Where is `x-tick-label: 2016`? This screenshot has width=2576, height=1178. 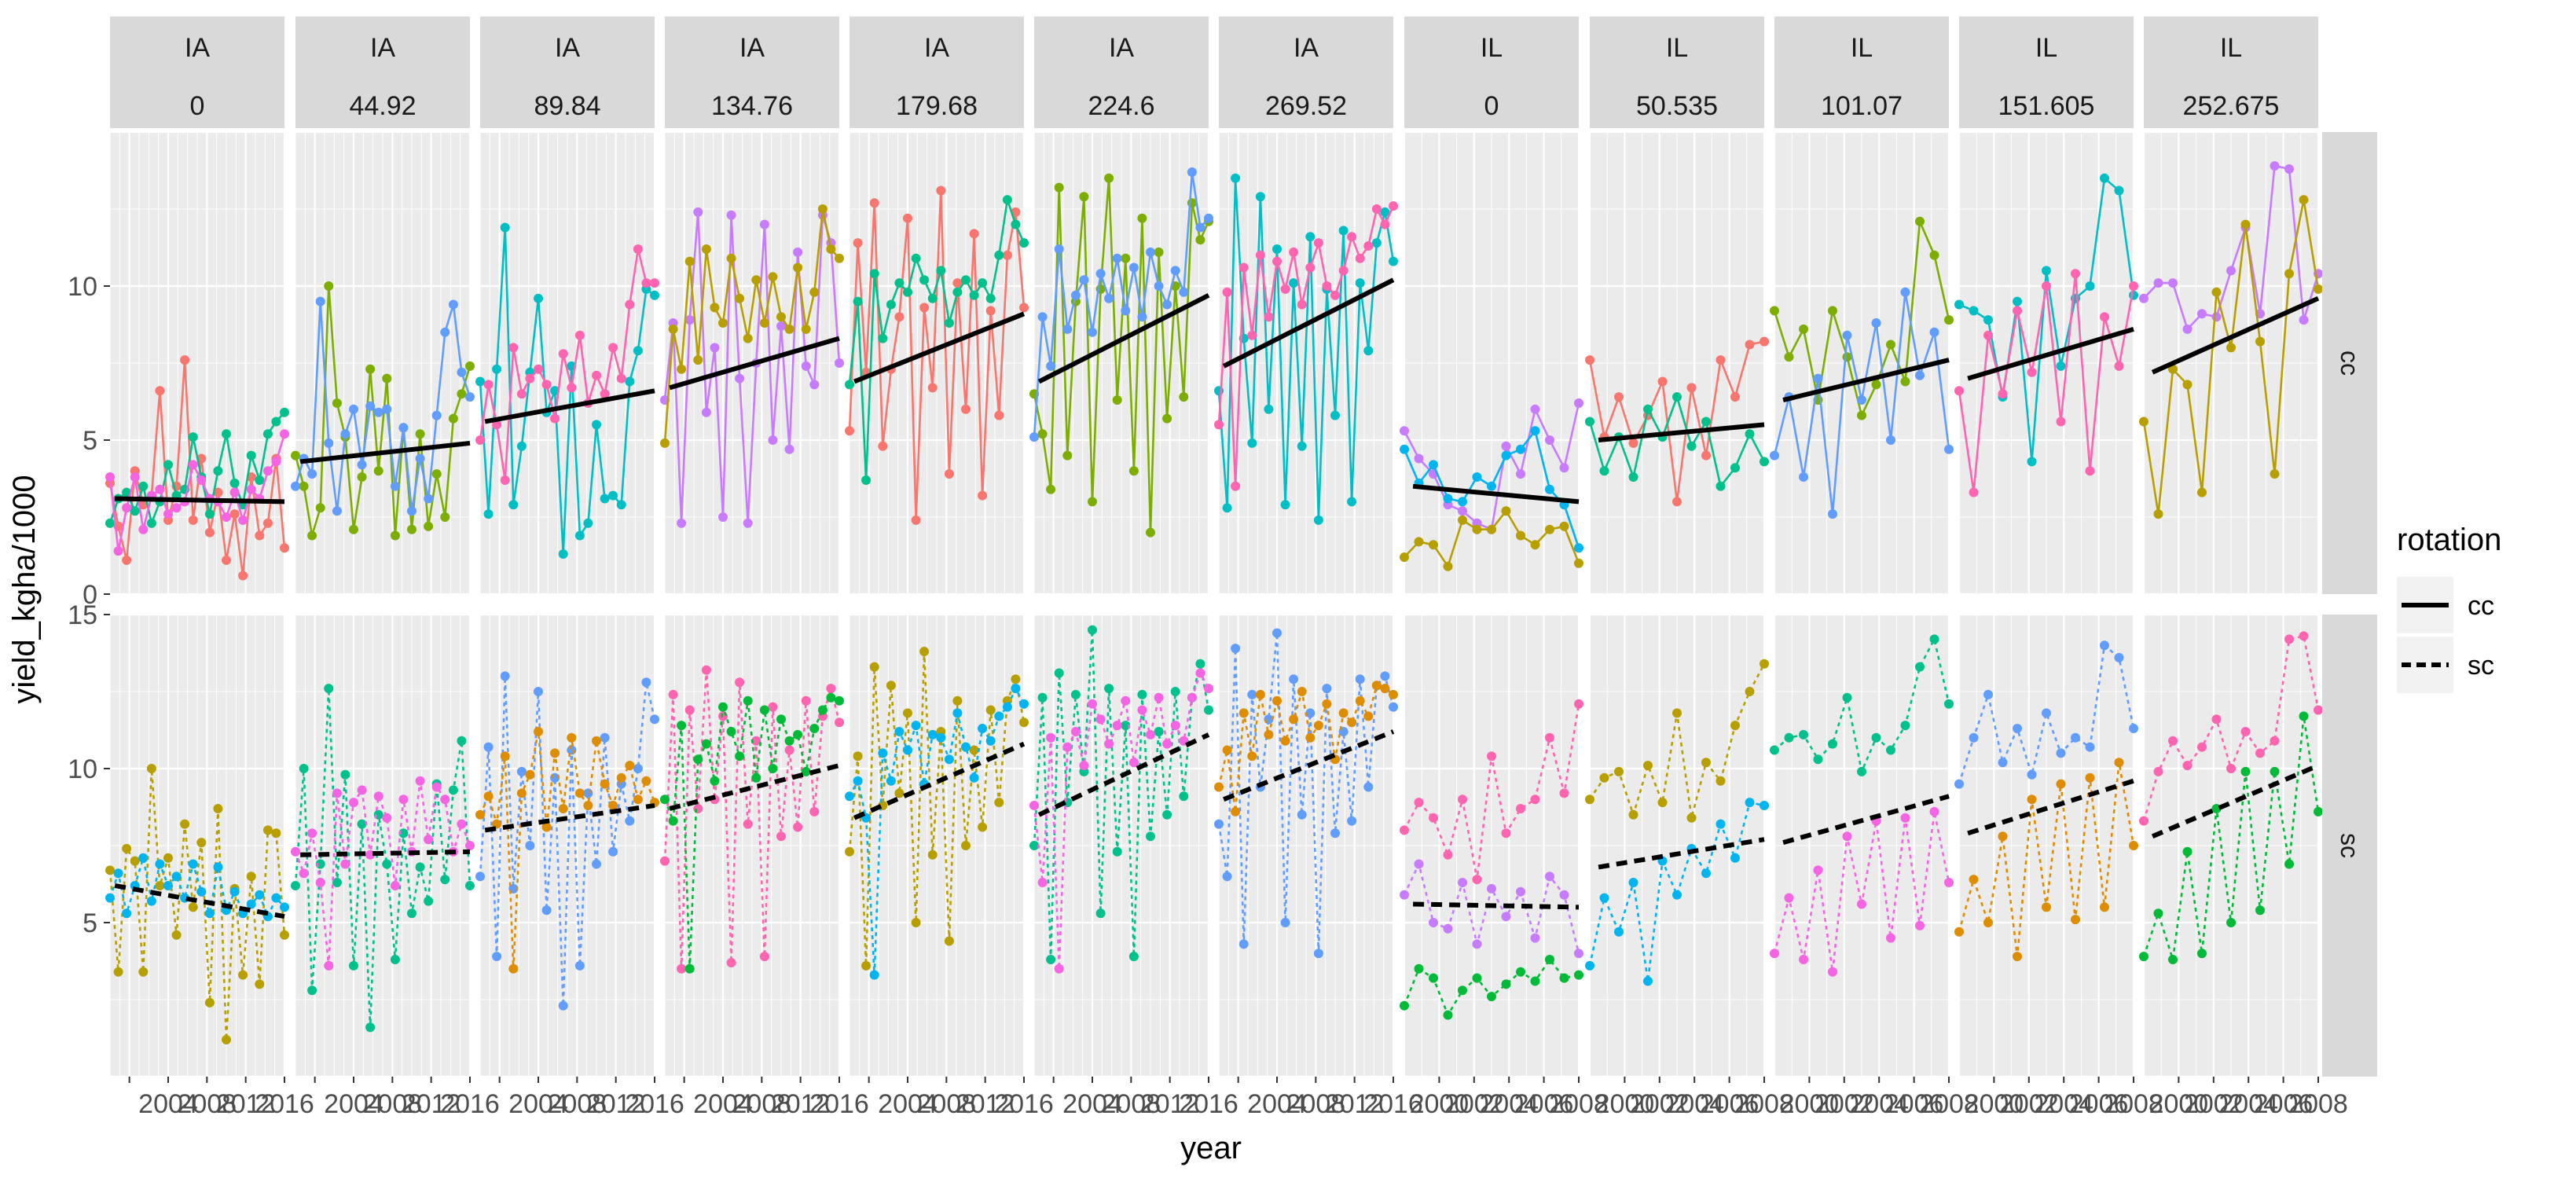 x-tick-label: 2016 is located at coordinates (1393, 1104).